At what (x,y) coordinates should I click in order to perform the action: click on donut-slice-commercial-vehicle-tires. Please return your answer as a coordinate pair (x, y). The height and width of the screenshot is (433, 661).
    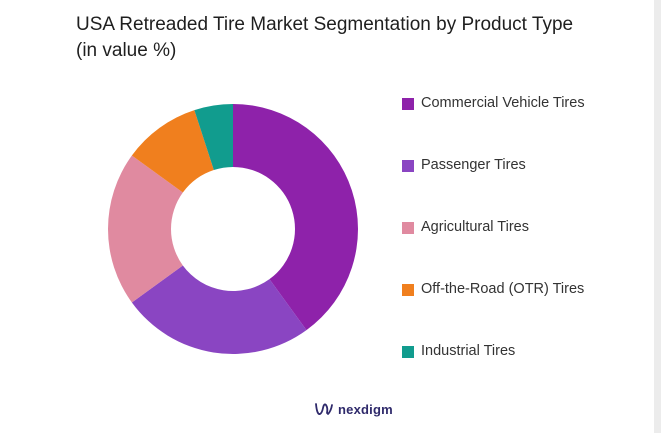
    Looking at the image, I should click on (296, 217).